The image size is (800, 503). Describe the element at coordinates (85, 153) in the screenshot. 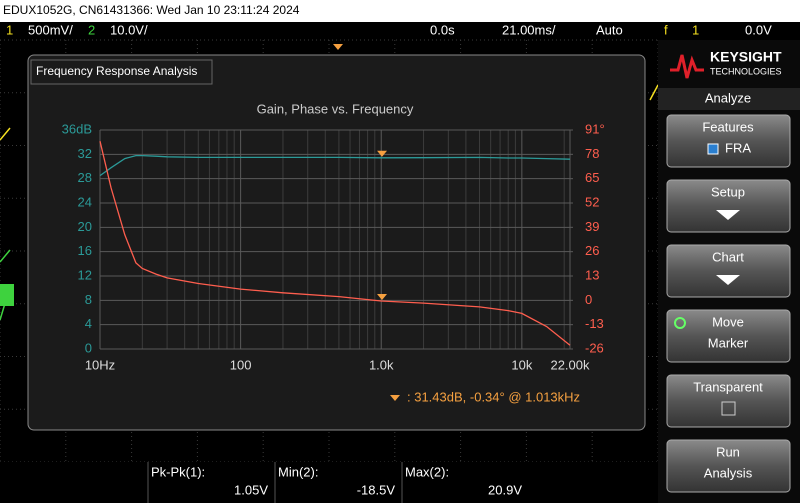

I see `y-tick-label: 32` at that location.